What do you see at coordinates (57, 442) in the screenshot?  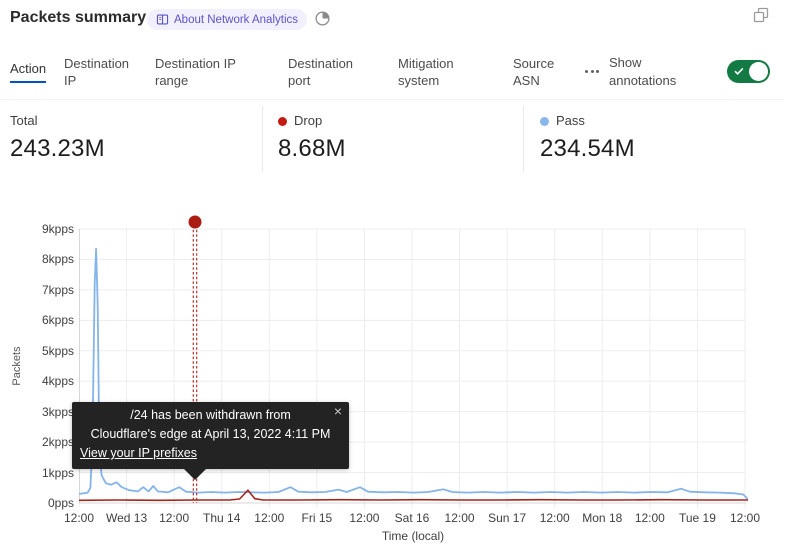 I see `y-tick-label: 2kpps` at bounding box center [57, 442].